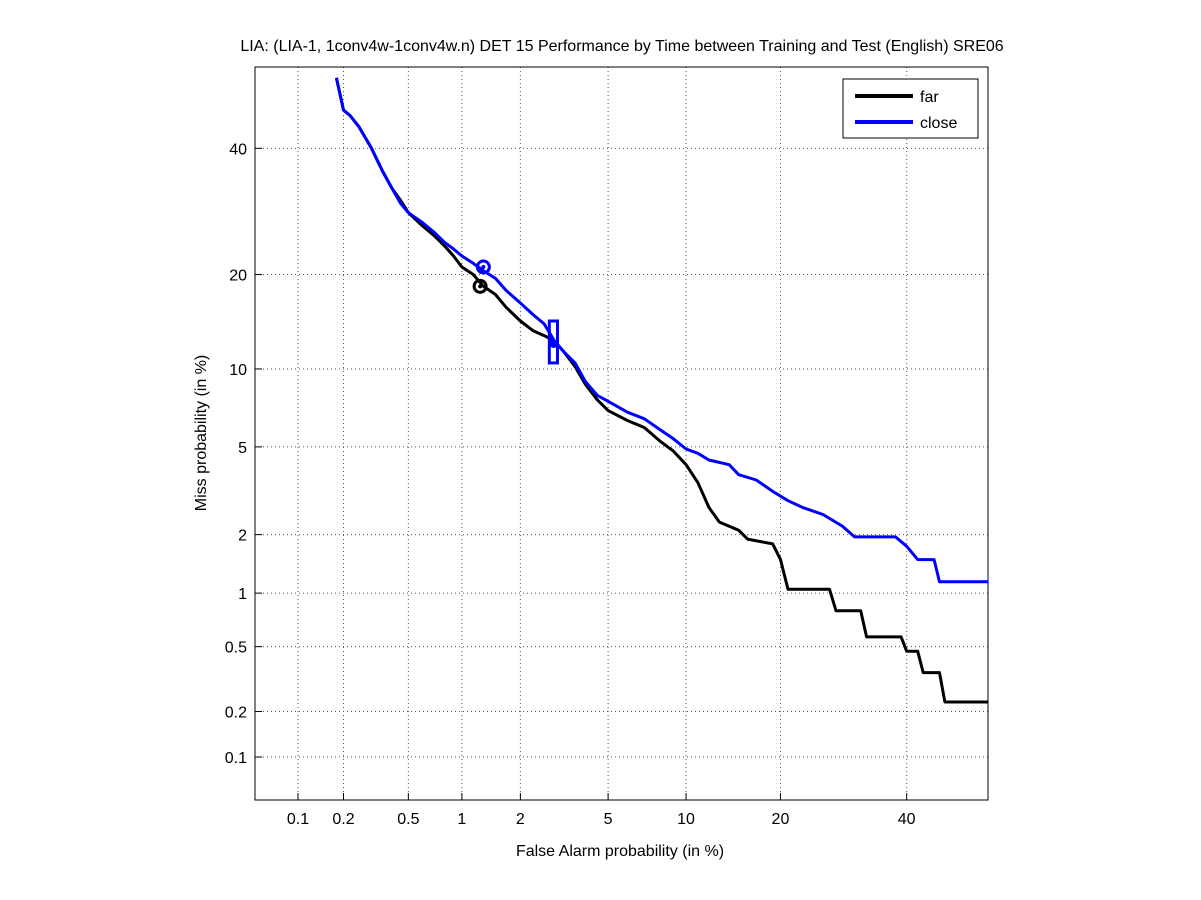 This screenshot has height=900, width=1201. I want to click on x-axis: 0.1 0.2 0.5 1 2 5 10 20 40, so click(601, 810).